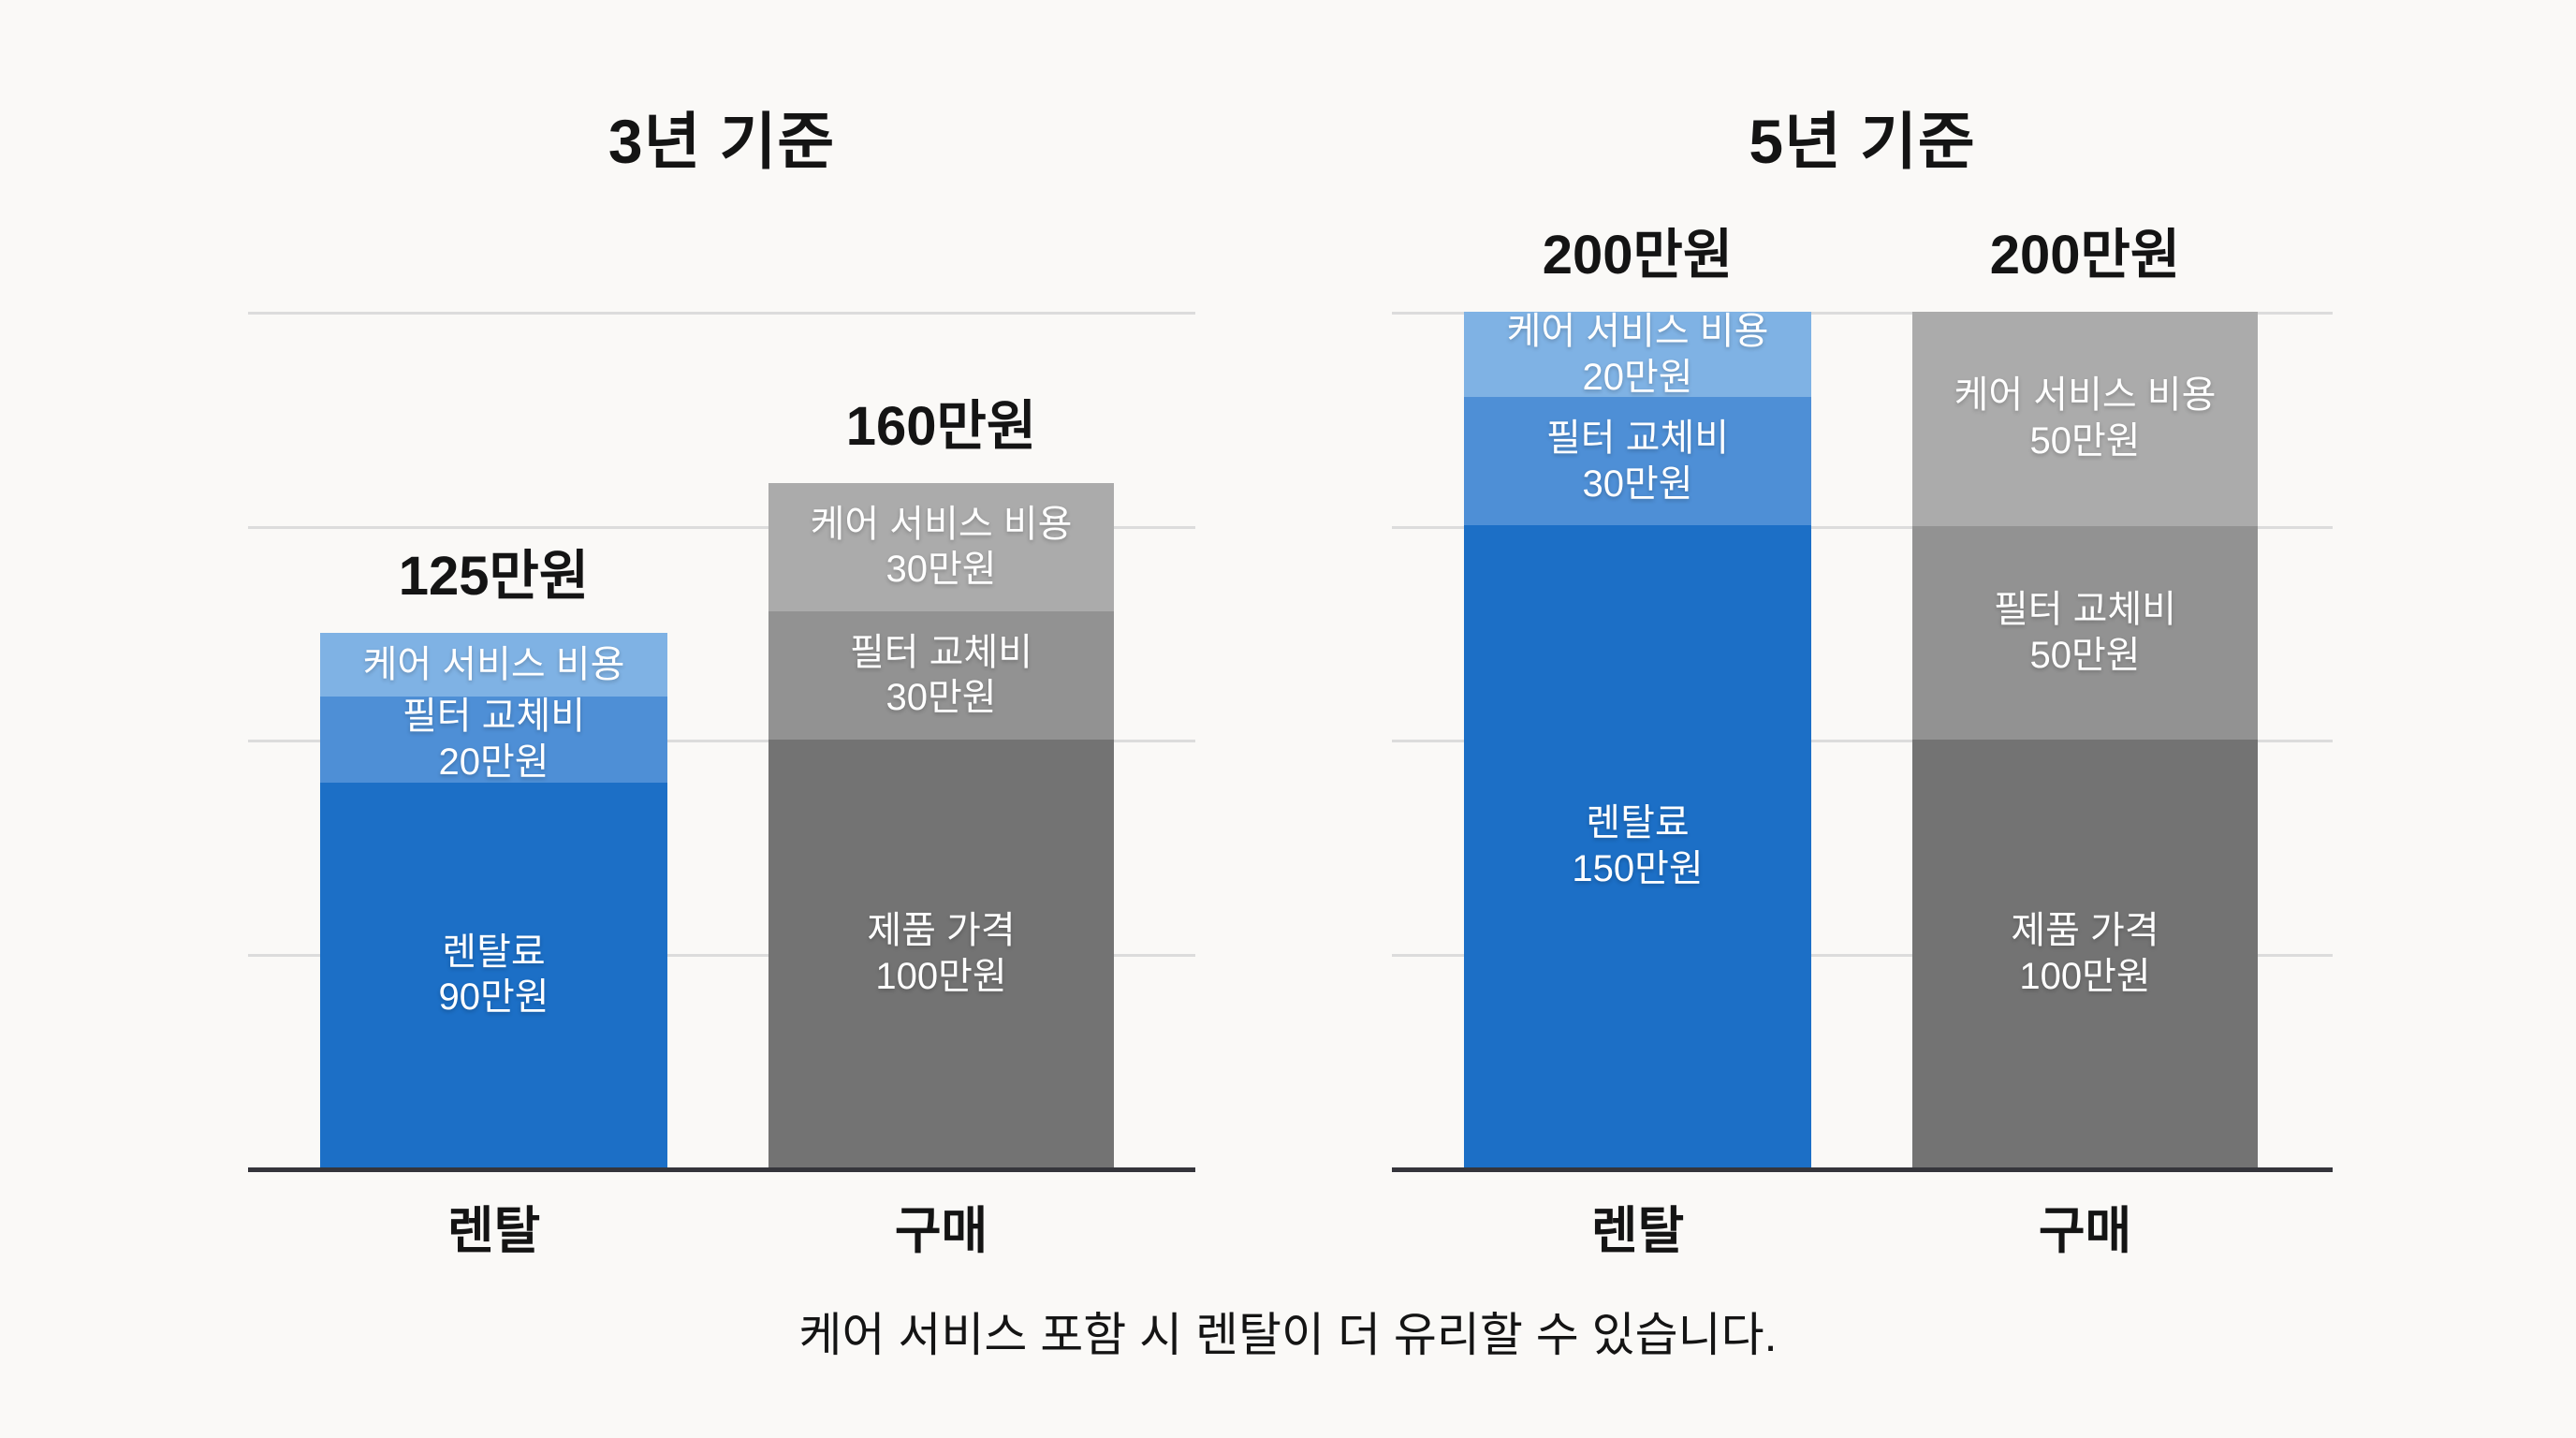 This screenshot has height=1438, width=2576. What do you see at coordinates (1288, 1335) in the screenshot?
I see `caption-text: 케어 서비스 포함 시 렌탈이 더 유리할 수 있습니다.` at bounding box center [1288, 1335].